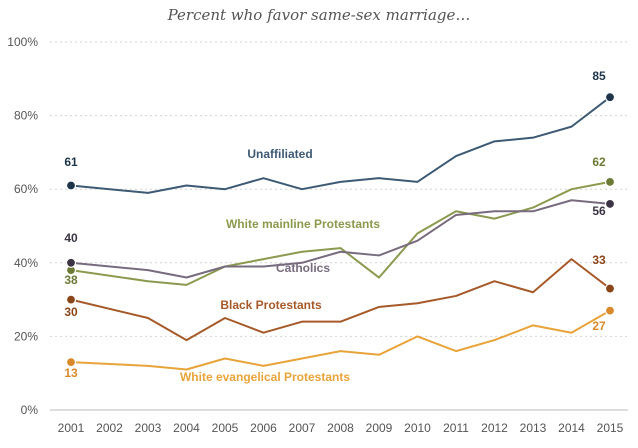  Describe the element at coordinates (109, 428) in the screenshot. I see `x-tick-label: 2002` at that location.